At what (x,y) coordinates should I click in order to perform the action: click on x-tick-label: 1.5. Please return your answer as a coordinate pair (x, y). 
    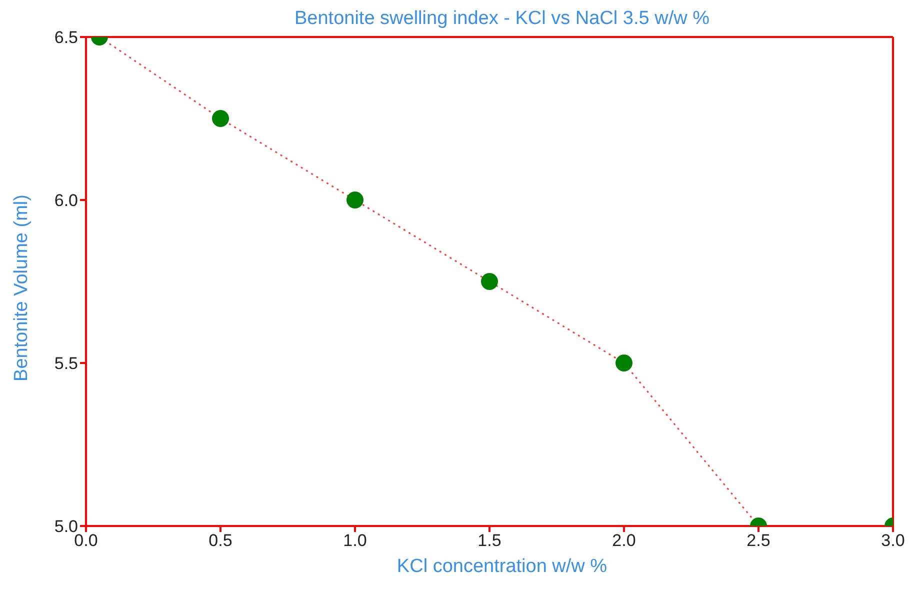
    Looking at the image, I should click on (490, 540).